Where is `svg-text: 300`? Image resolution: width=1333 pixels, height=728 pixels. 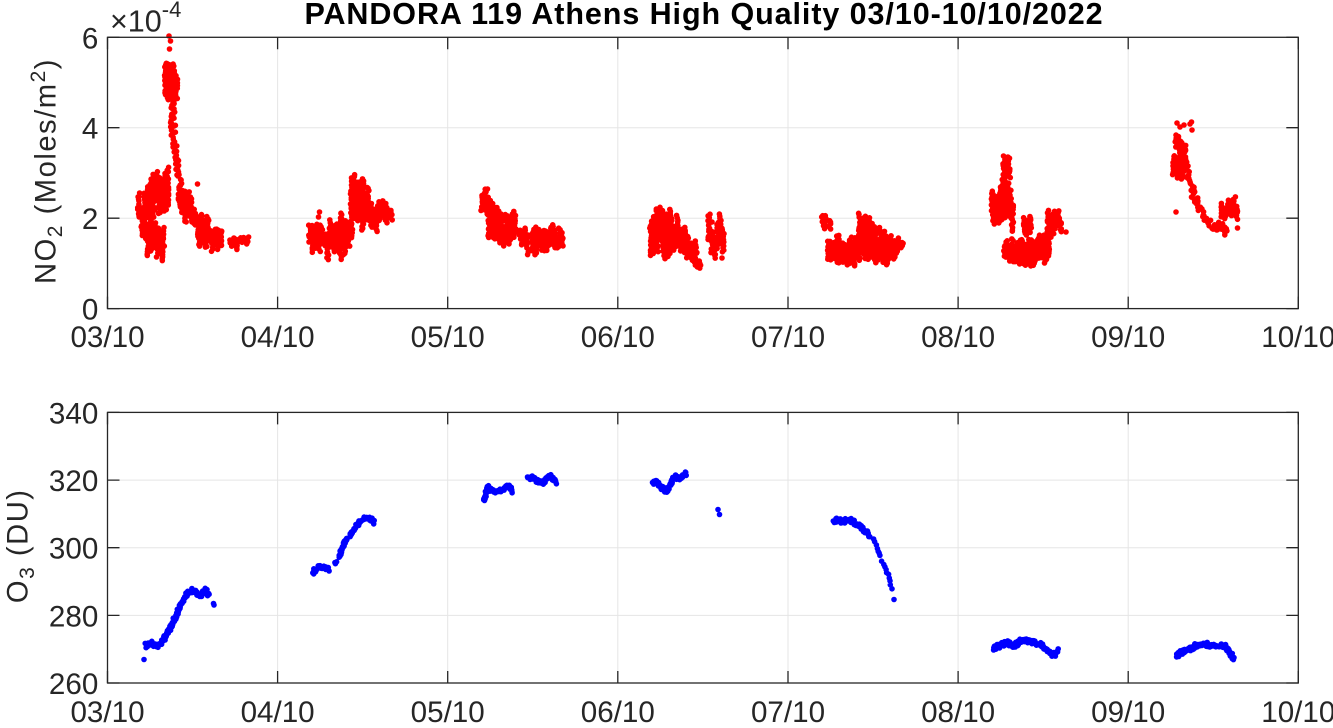
svg-text: 300 is located at coordinates (73, 549).